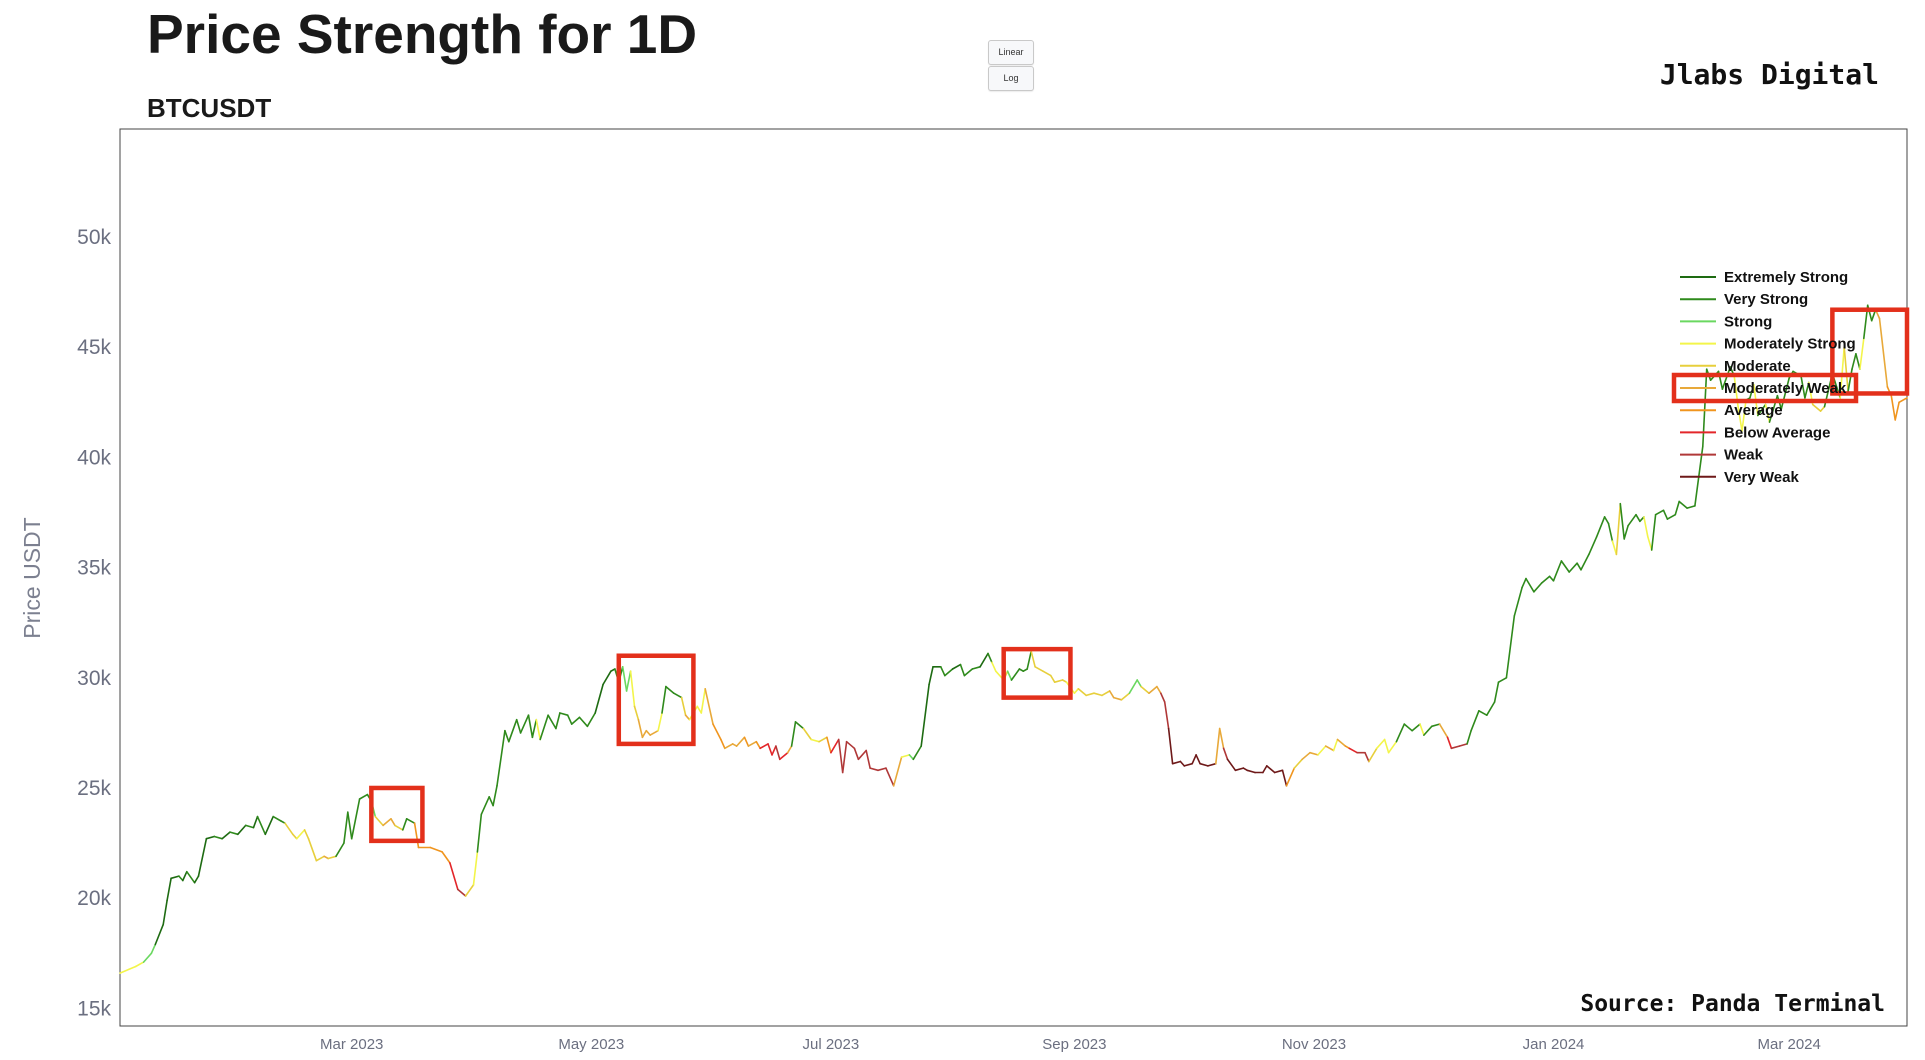 The width and height of the screenshot is (1925, 1060). Describe the element at coordinates (1554, 1044) in the screenshot. I see `x-tick-label: Jan 2024` at that location.